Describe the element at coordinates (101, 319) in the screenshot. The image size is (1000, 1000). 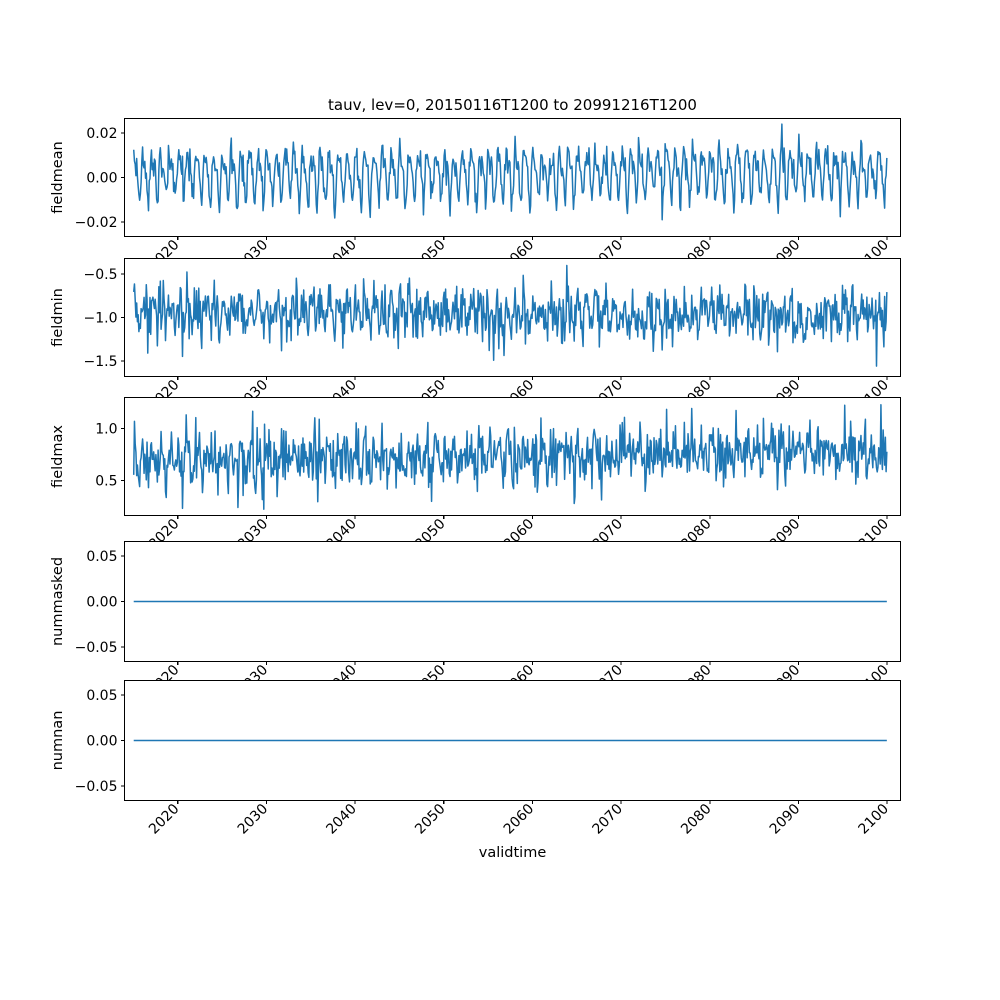
I see `ytick-label-fieldmin-1: −1.0` at that location.